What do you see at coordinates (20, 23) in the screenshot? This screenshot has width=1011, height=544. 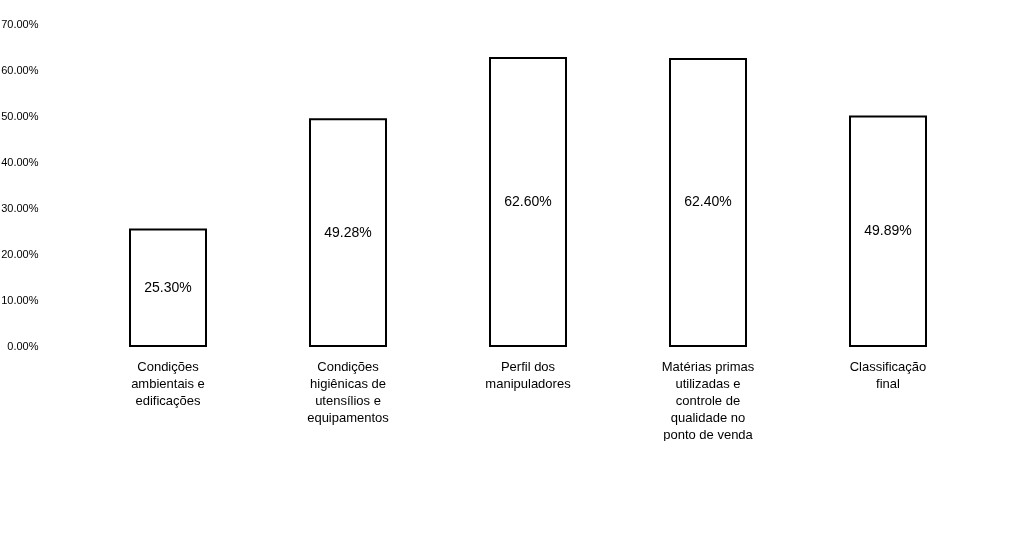 I see `y-tick-label: 70.00%` at bounding box center [20, 23].